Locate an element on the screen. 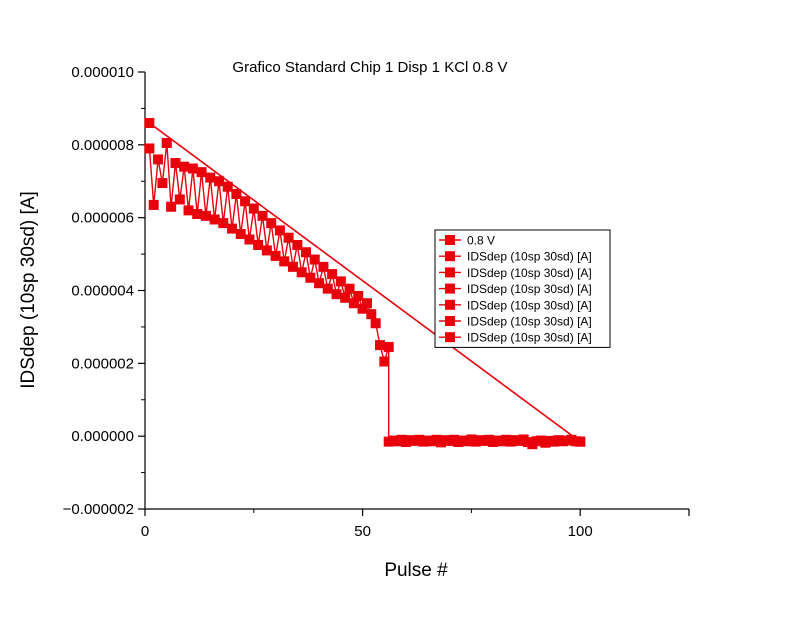 Image resolution: width=800 pixels, height=617 pixels. y-tick-label: 0.000010 is located at coordinates (102, 72).